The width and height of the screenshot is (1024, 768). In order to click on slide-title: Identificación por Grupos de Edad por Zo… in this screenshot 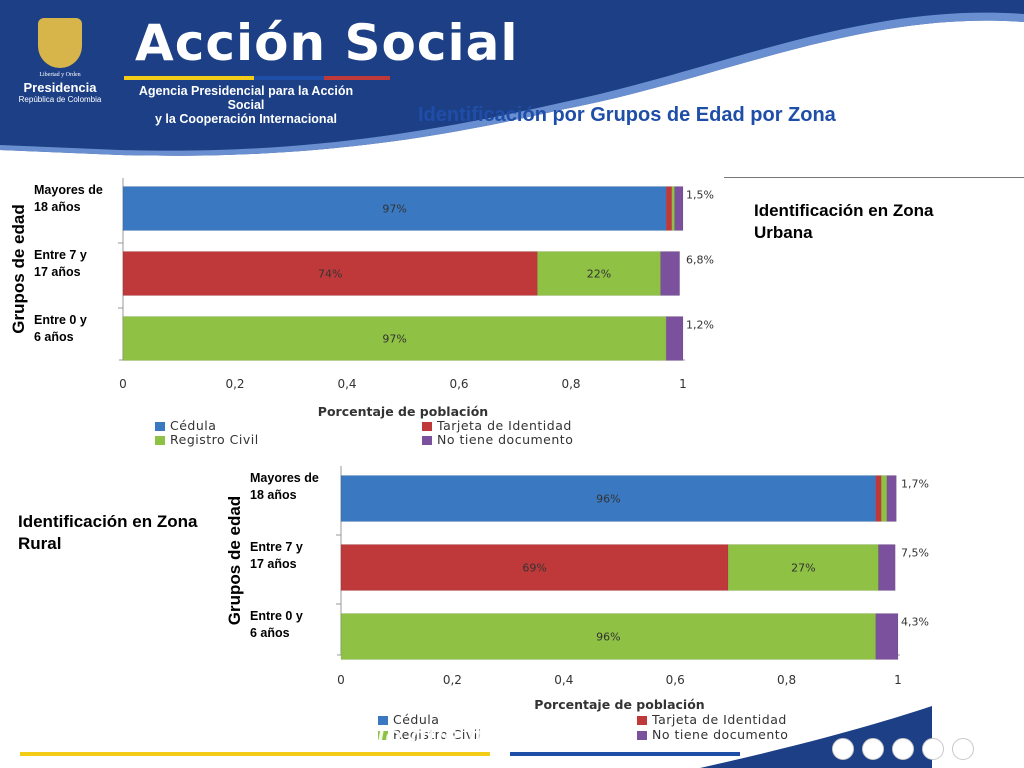, I will do `click(627, 115)`.